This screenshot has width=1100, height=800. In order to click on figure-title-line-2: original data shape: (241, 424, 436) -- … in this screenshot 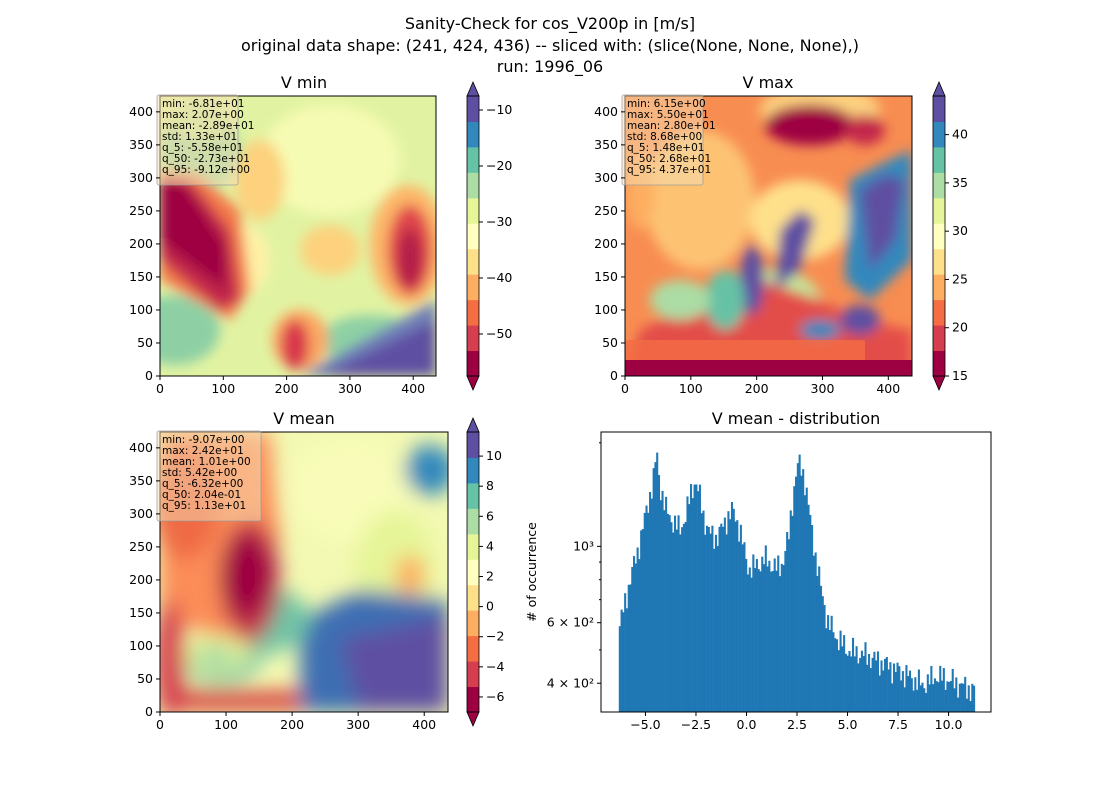, I will do `click(550, 45)`.